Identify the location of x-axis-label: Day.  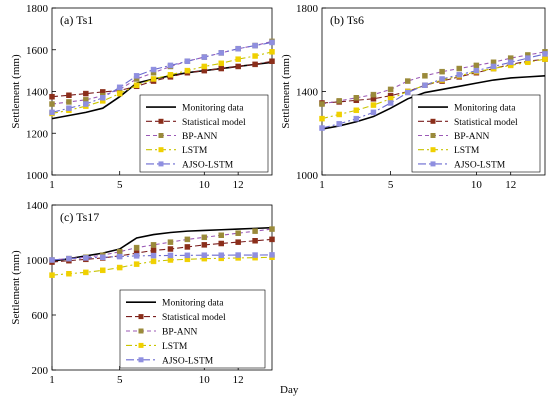
(289, 390).